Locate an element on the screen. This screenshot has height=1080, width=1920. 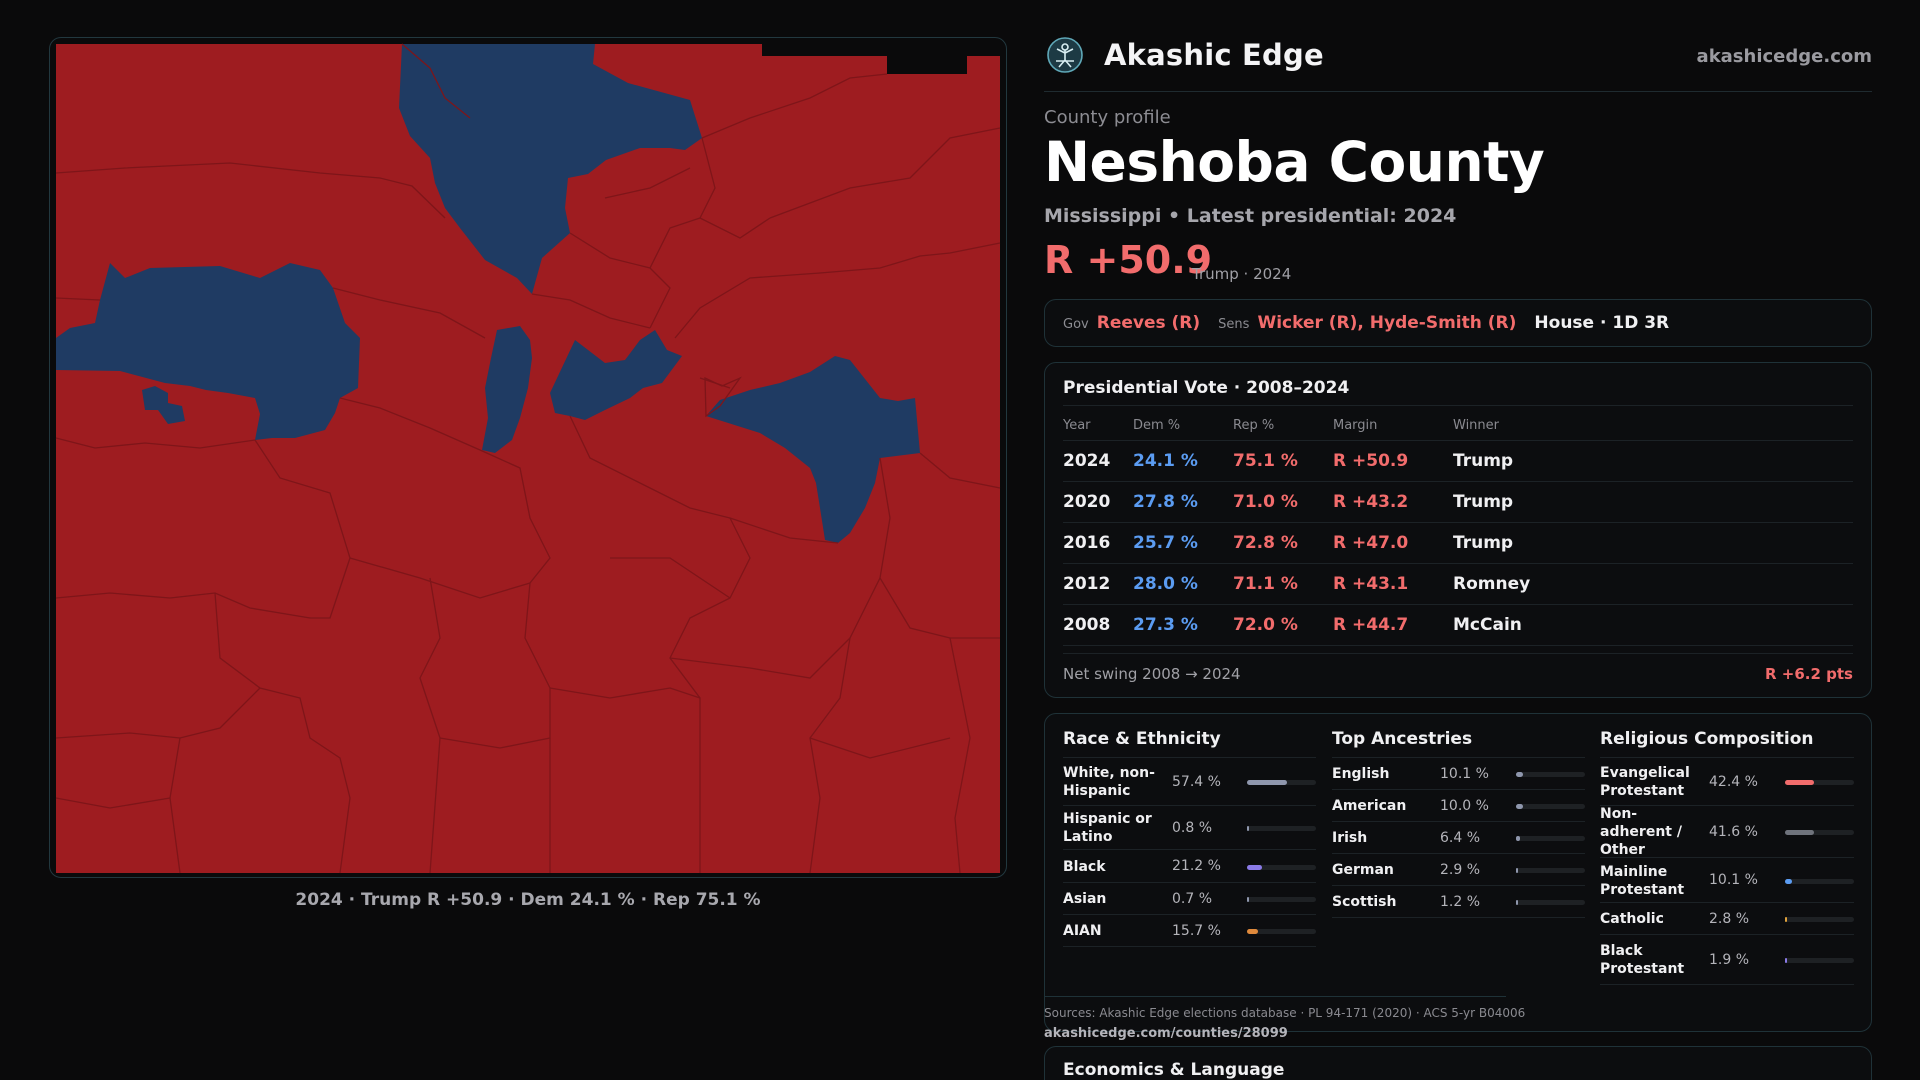
col-header-winner: Winner is located at coordinates (1476, 425).